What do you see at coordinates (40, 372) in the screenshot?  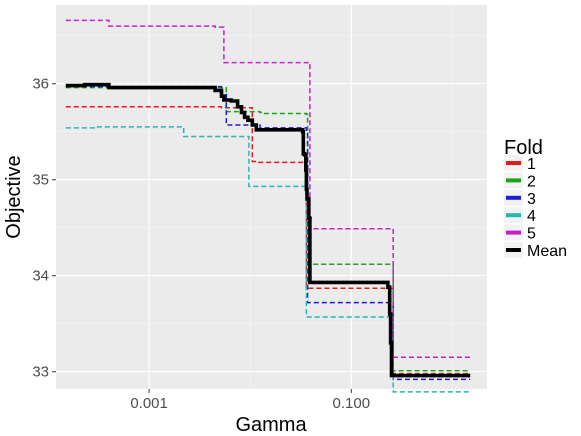 I see `y-tick-label: 33` at bounding box center [40, 372].